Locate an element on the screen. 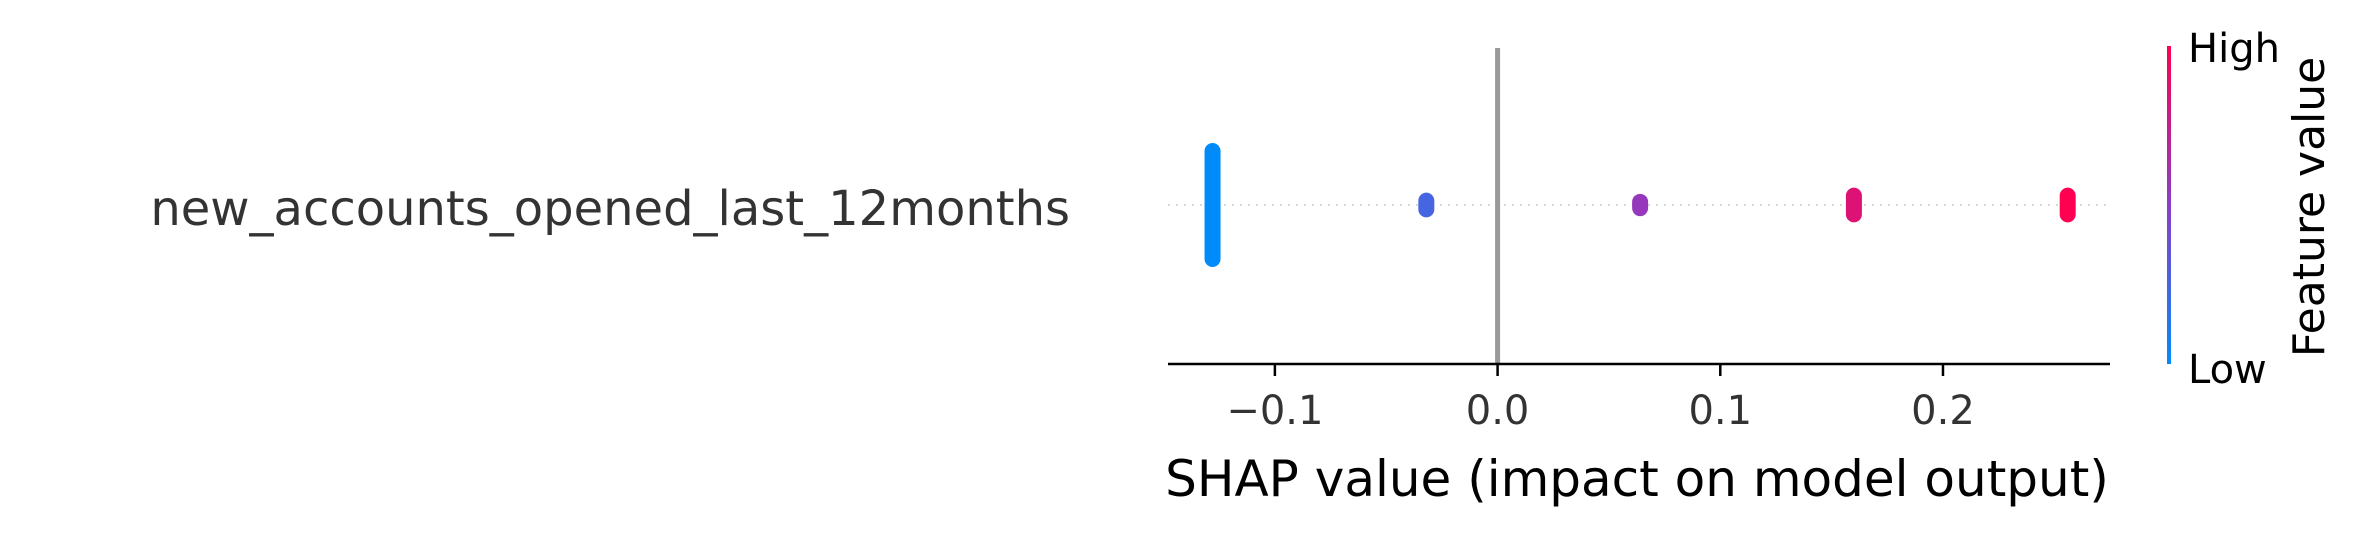 Image resolution: width=2364 pixels, height=537 pixels. x-tick-label-3: 0.2 is located at coordinates (1943, 411).